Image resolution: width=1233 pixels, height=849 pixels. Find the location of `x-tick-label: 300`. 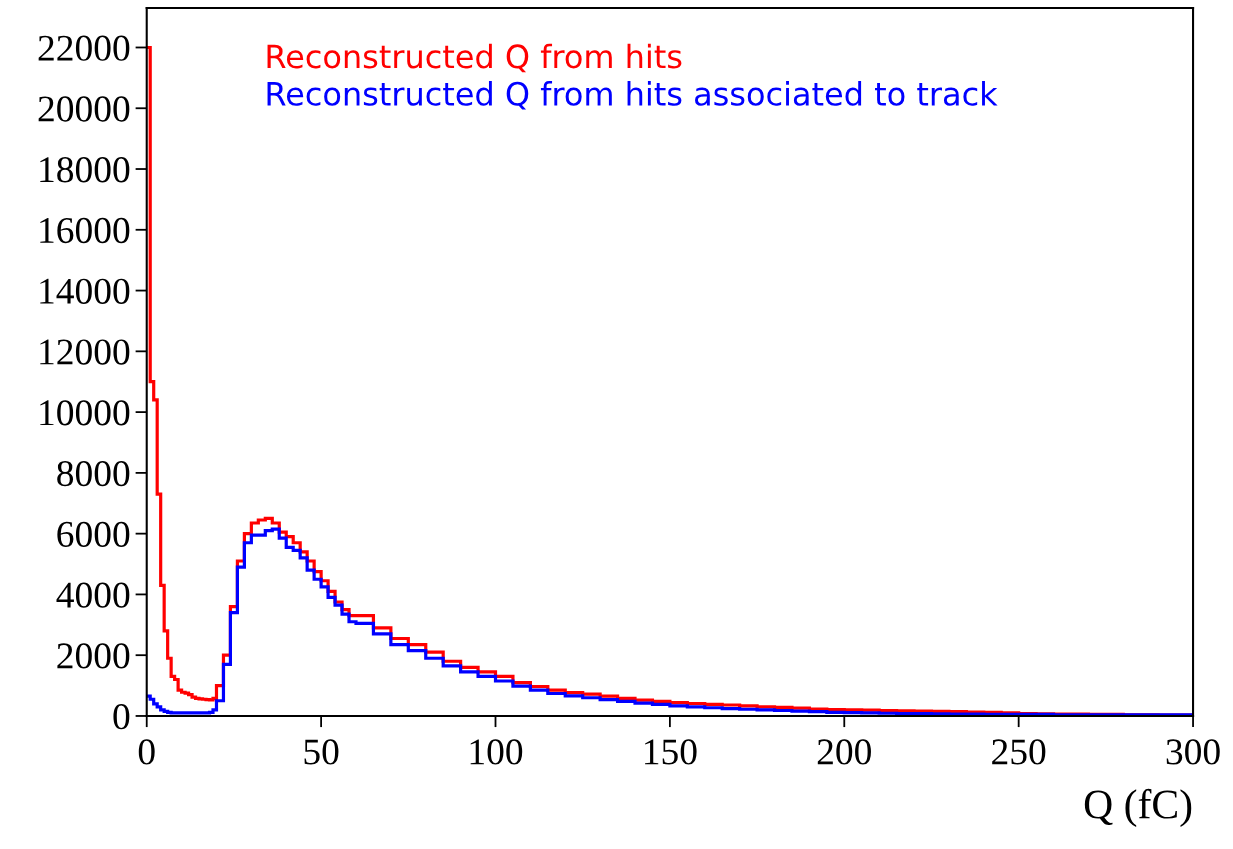

x-tick-label: 300 is located at coordinates (1193, 752).